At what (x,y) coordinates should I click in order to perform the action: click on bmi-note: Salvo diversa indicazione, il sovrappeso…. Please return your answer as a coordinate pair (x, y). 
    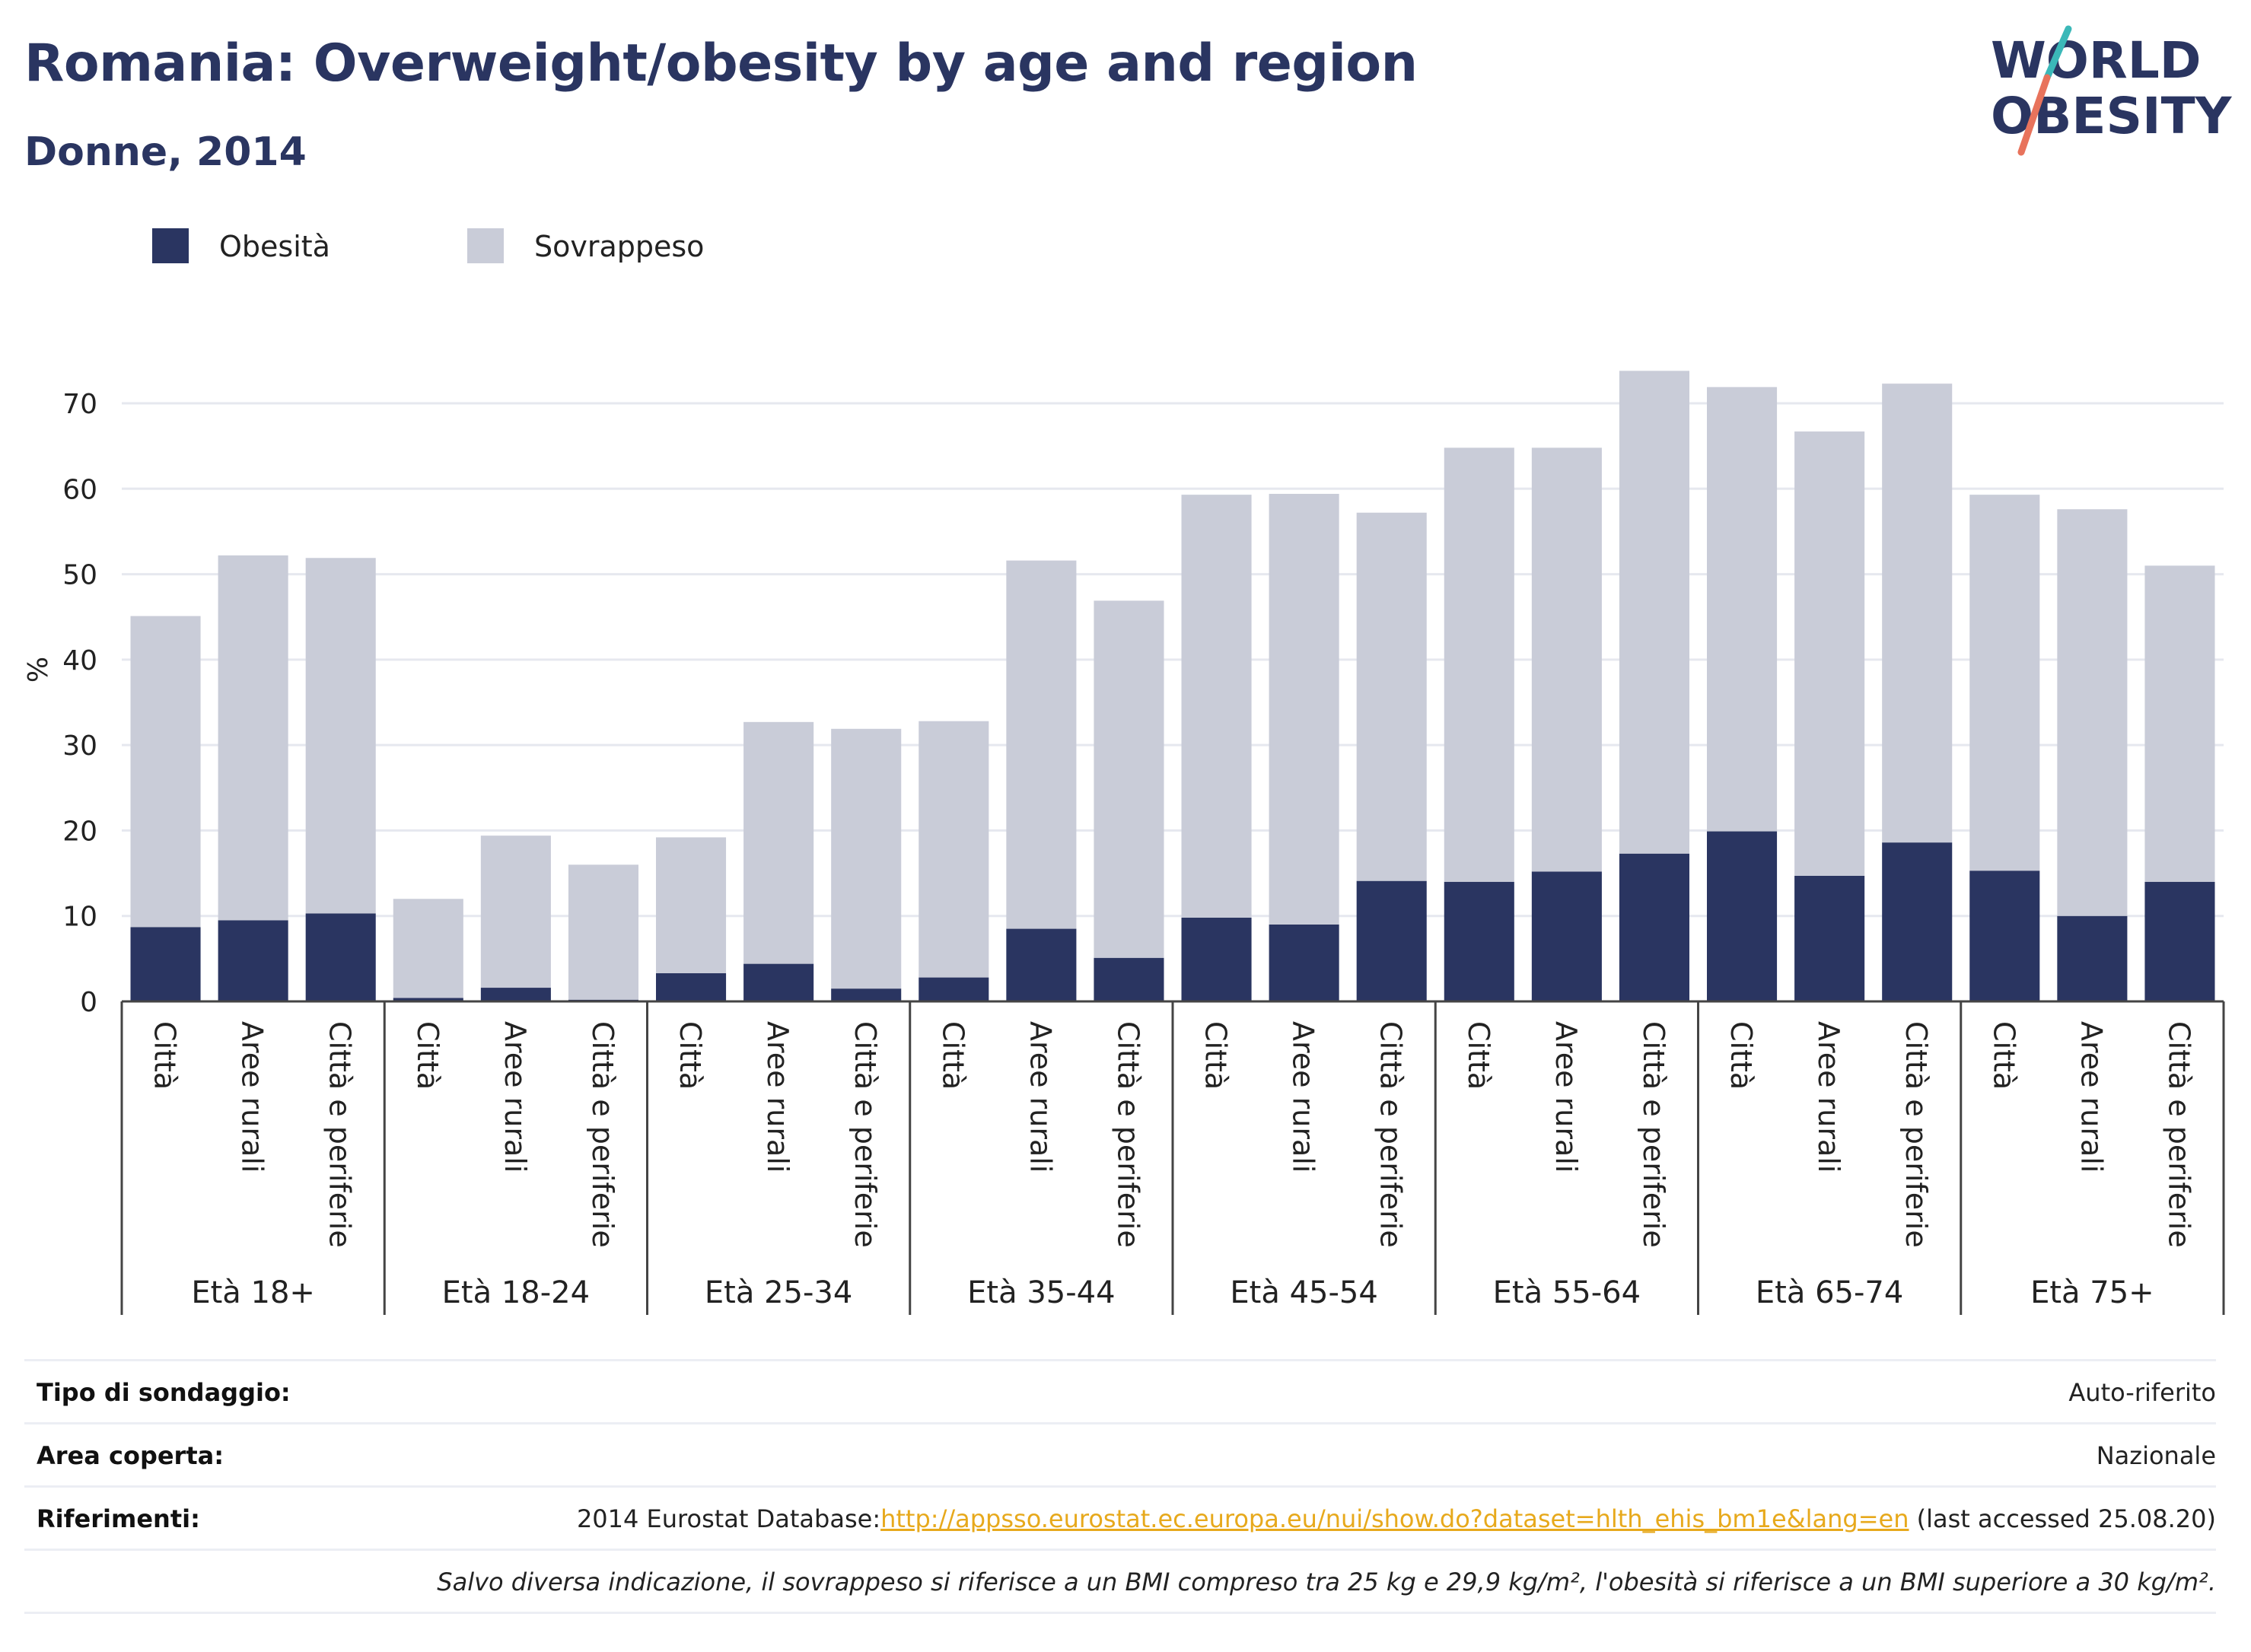
    Looking at the image, I should click on (1326, 1582).